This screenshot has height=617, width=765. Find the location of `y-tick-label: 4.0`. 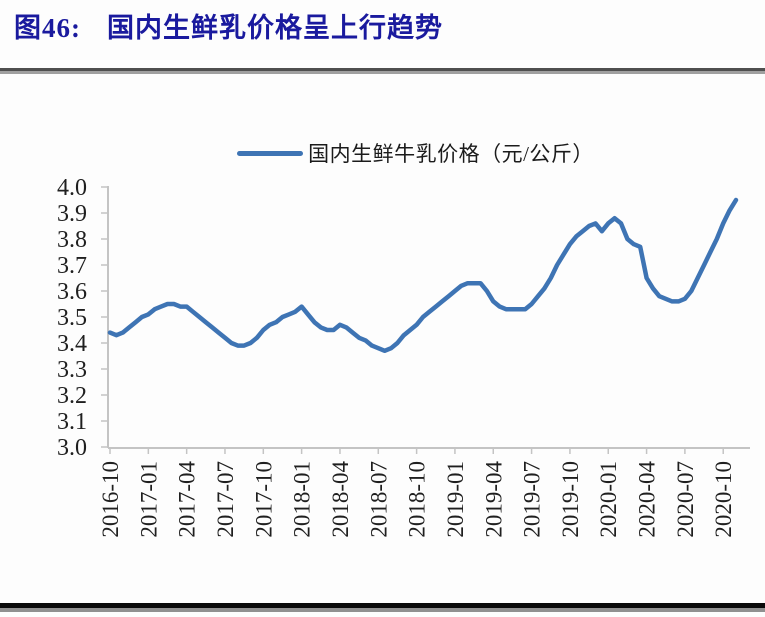

y-tick-label: 4.0 is located at coordinates (72, 188).